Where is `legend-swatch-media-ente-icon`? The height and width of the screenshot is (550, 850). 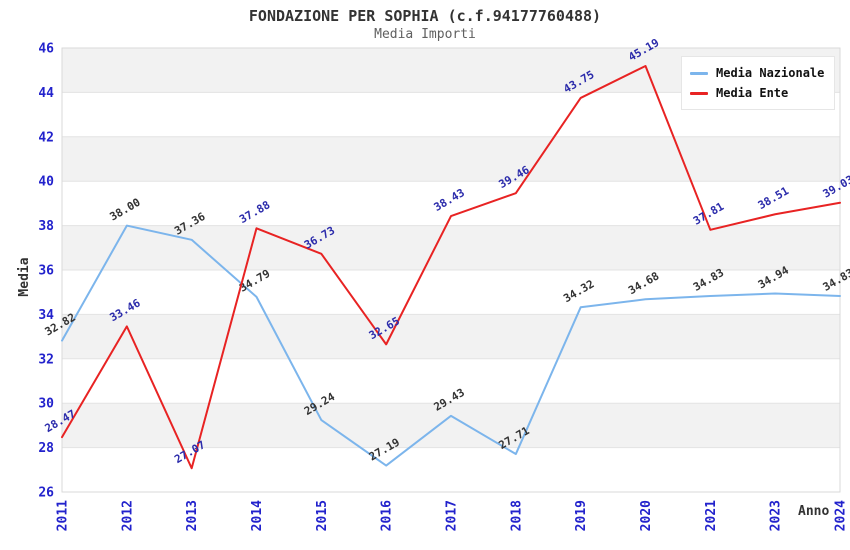 legend-swatch-media-ente-icon is located at coordinates (699, 93).